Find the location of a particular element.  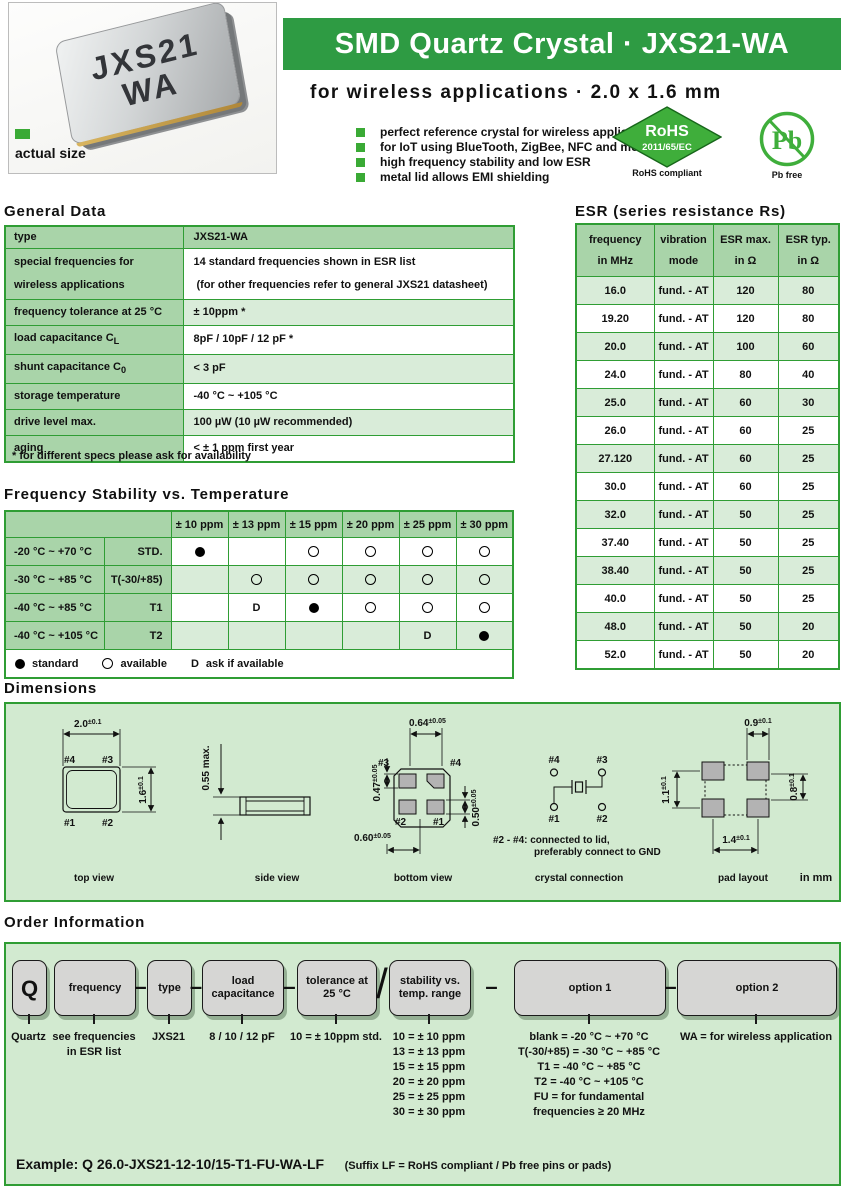

stability-ppm-header: ± 10 ppm is located at coordinates (199, 524).